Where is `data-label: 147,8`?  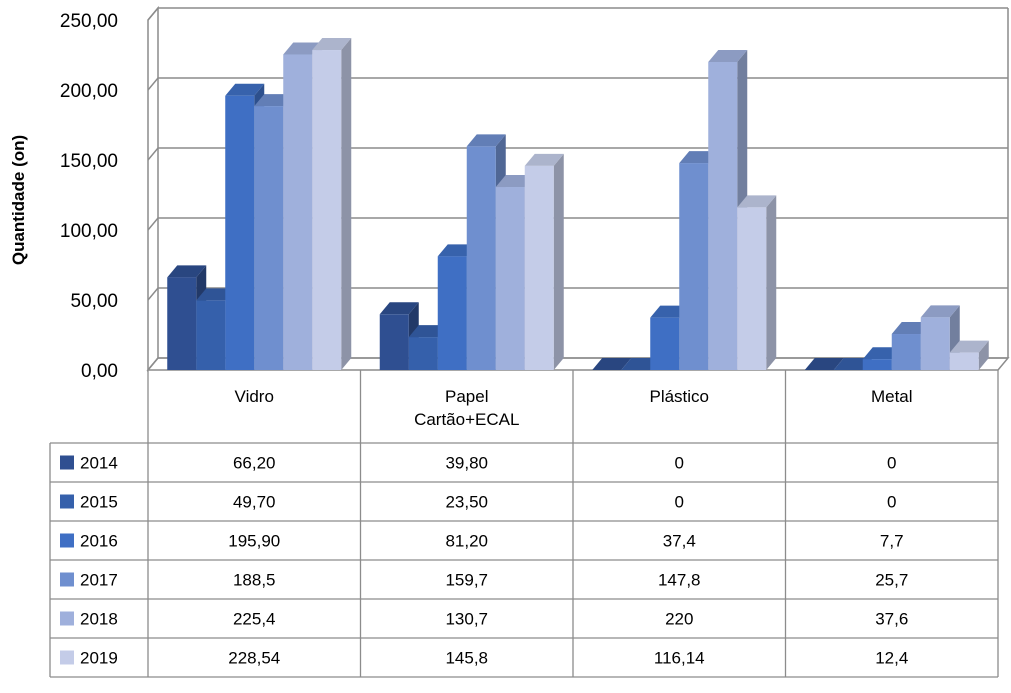
data-label: 147,8 is located at coordinates (679, 580).